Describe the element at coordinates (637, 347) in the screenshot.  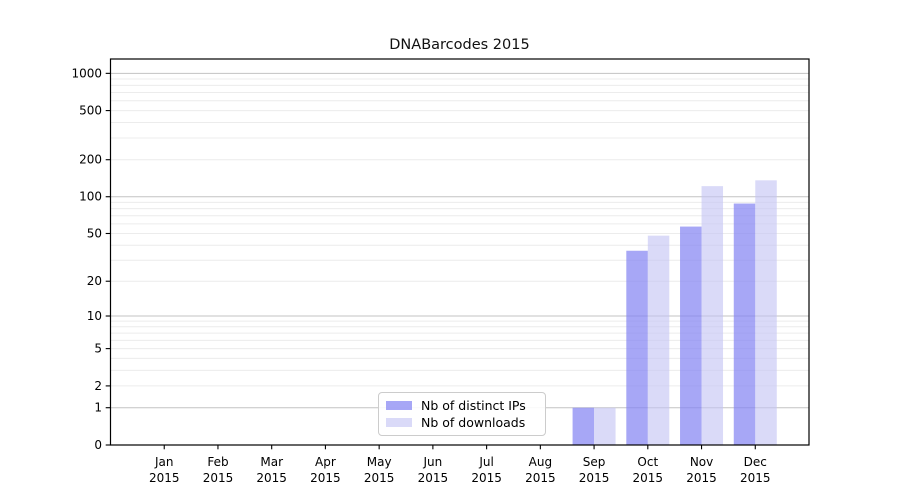
I see `bar-distinct-ips-oct` at that location.